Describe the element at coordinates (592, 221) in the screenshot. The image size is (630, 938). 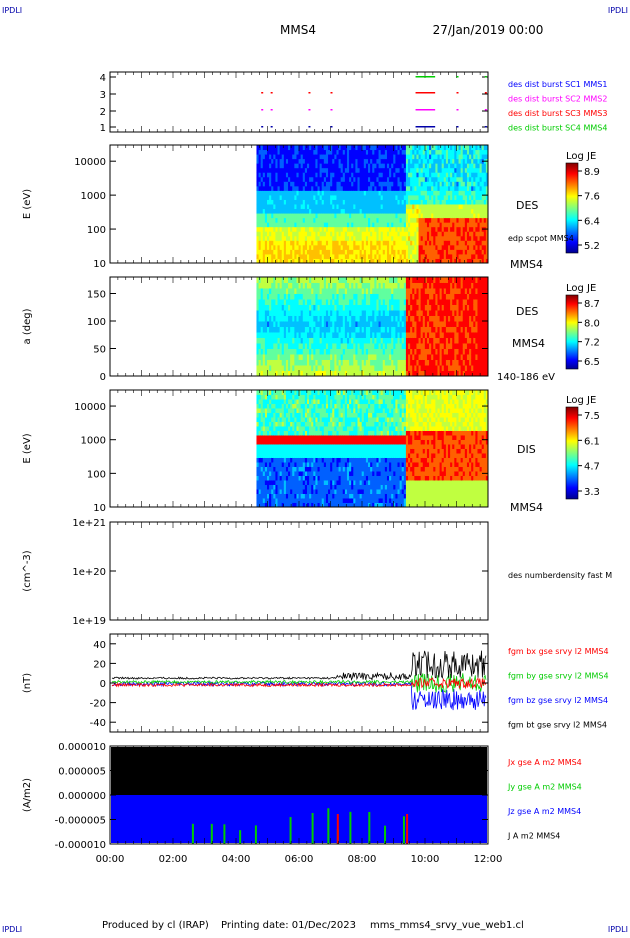
I see `colorbar-tick-label: 6.4` at that location.